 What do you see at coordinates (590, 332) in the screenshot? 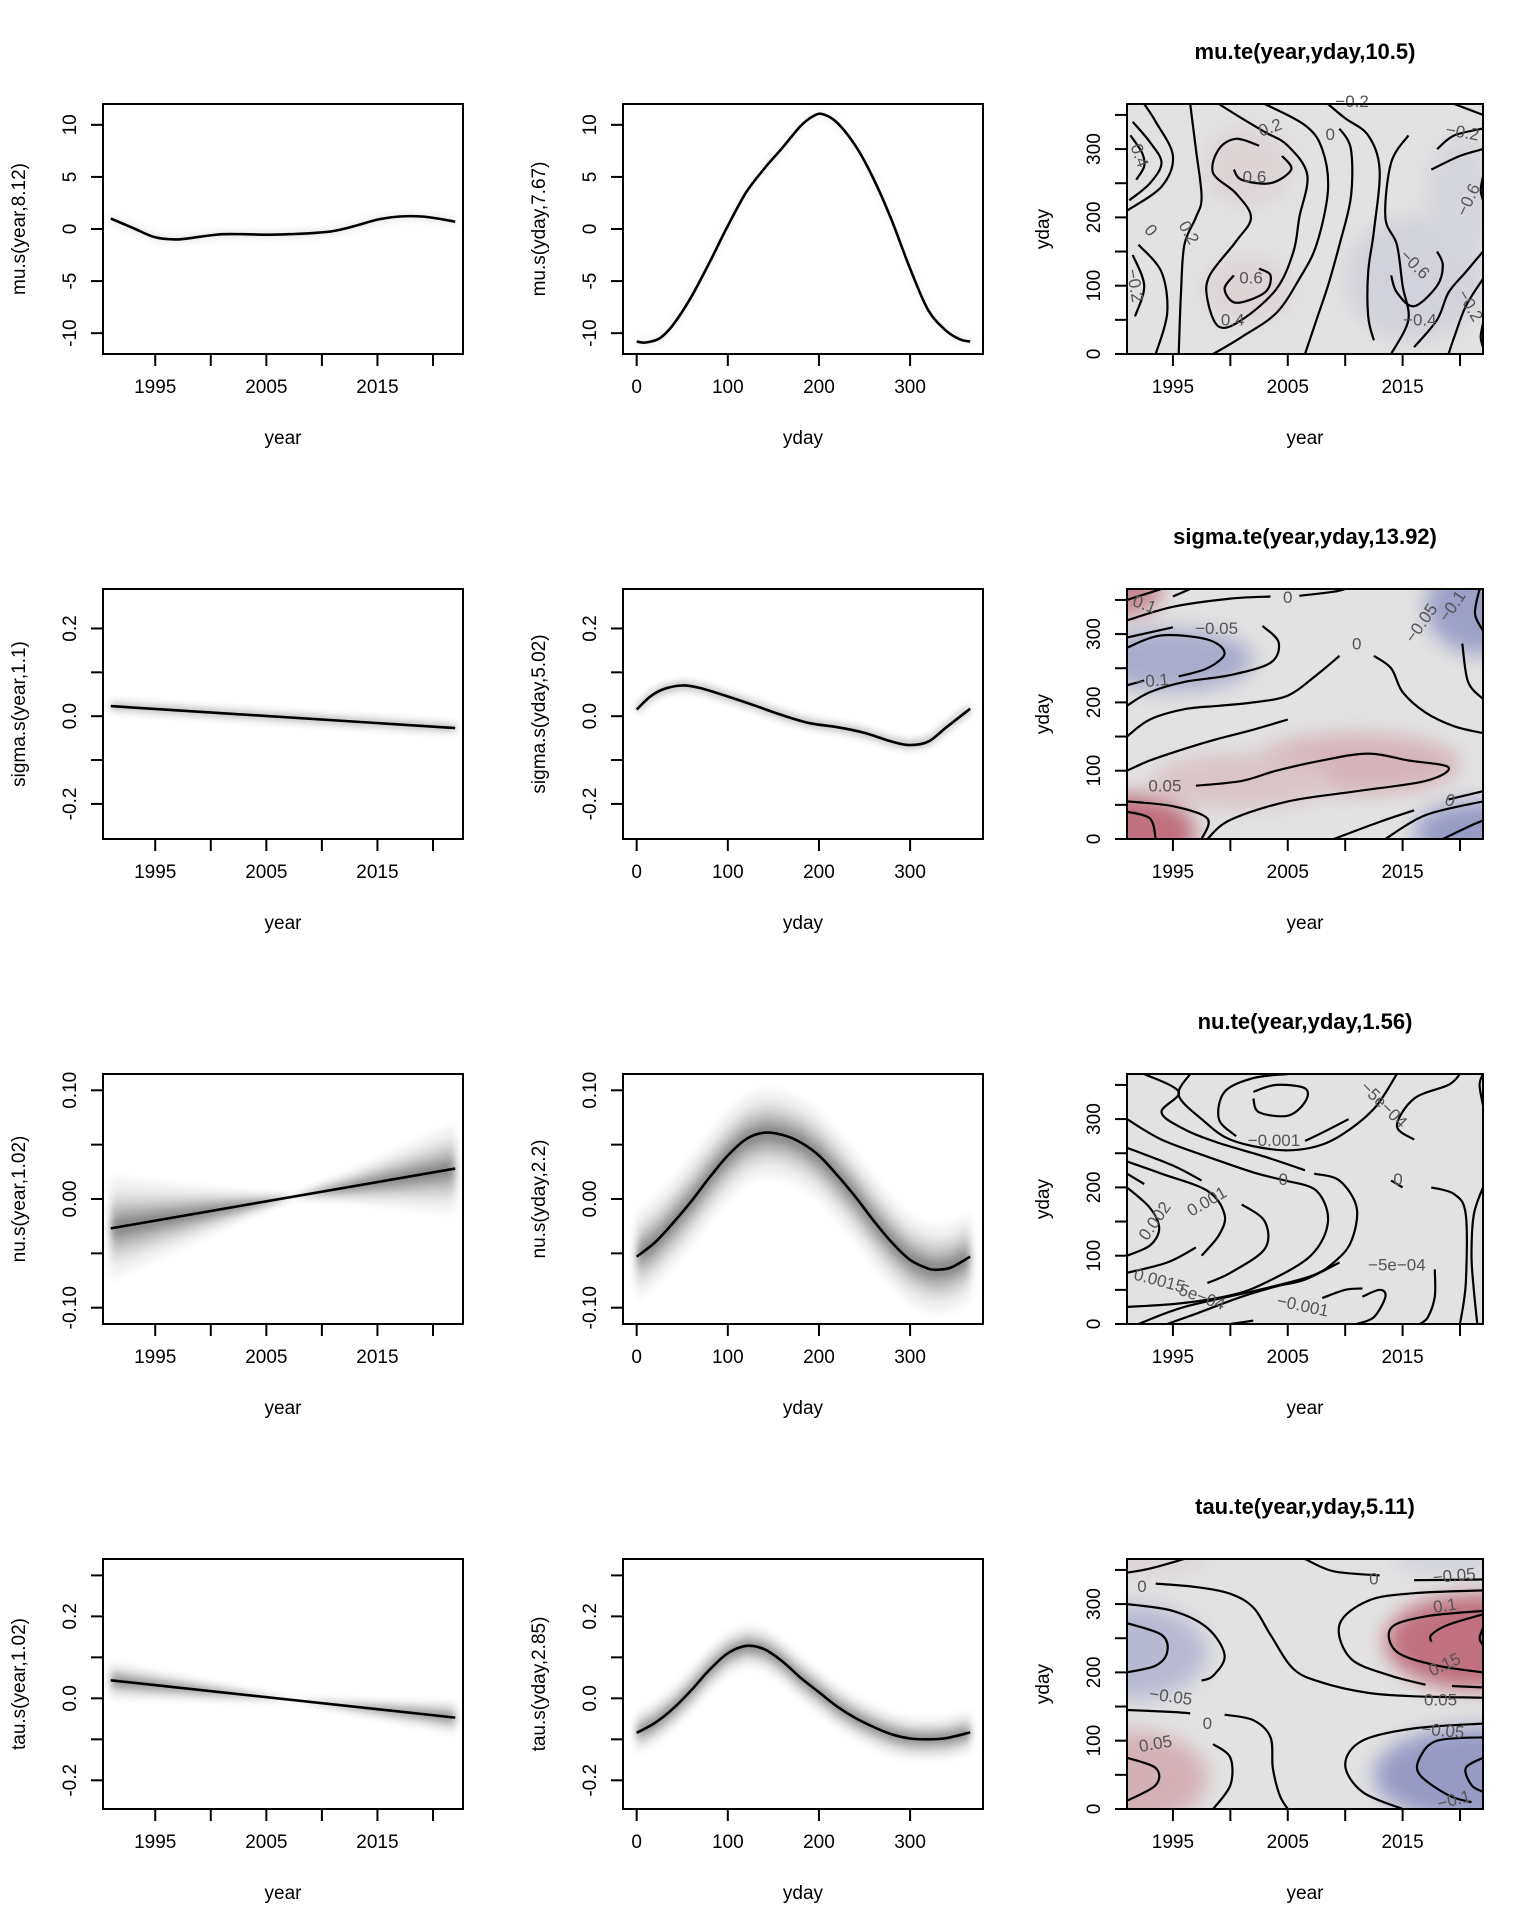
I see `y-tick-label: -10` at bounding box center [590, 332].